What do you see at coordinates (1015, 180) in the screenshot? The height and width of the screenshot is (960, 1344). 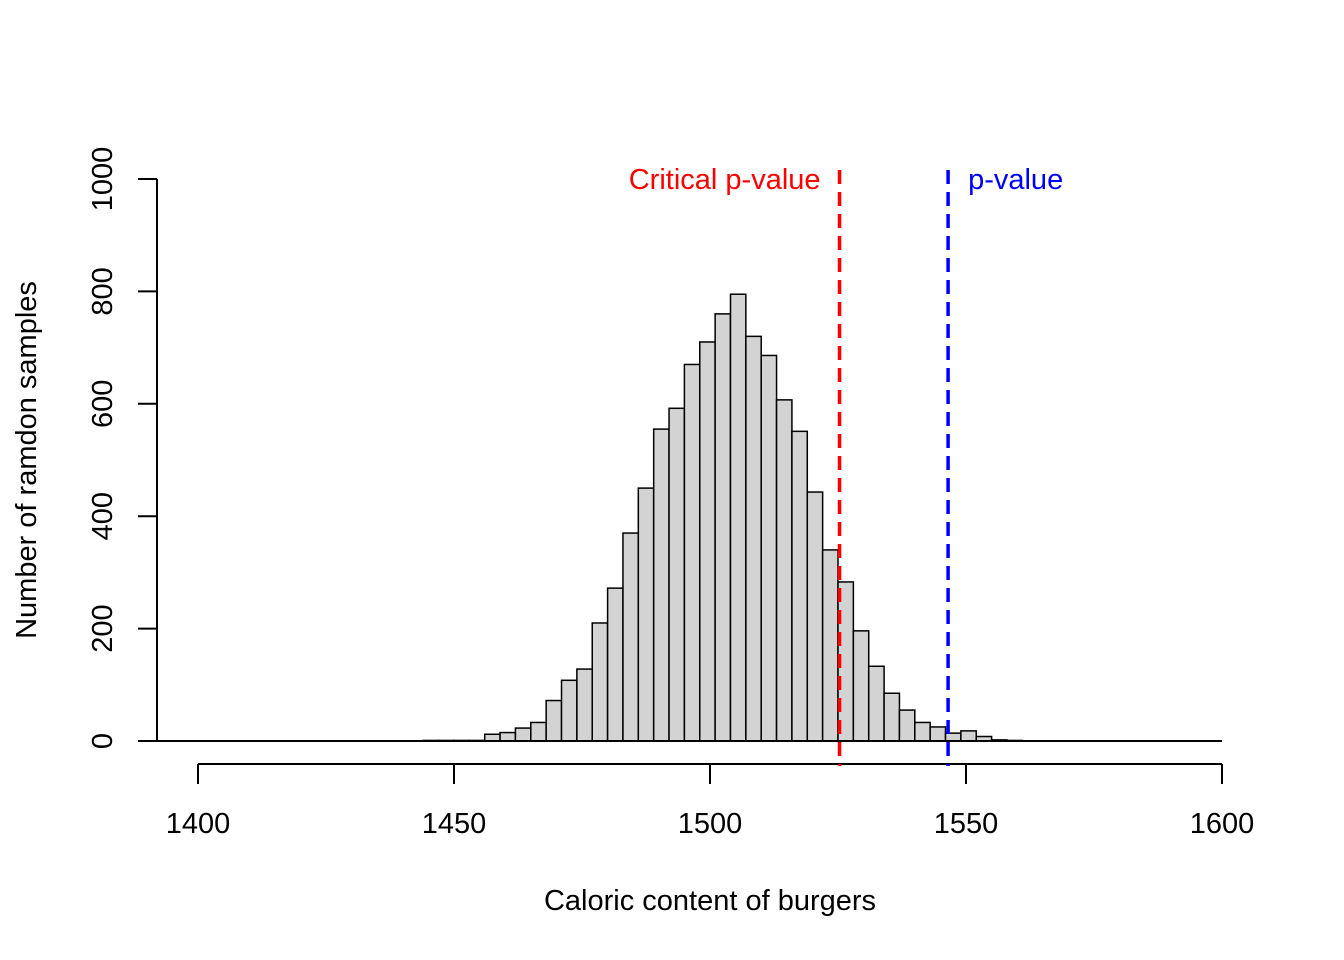 I see `p-value-label: p-value` at bounding box center [1015, 180].